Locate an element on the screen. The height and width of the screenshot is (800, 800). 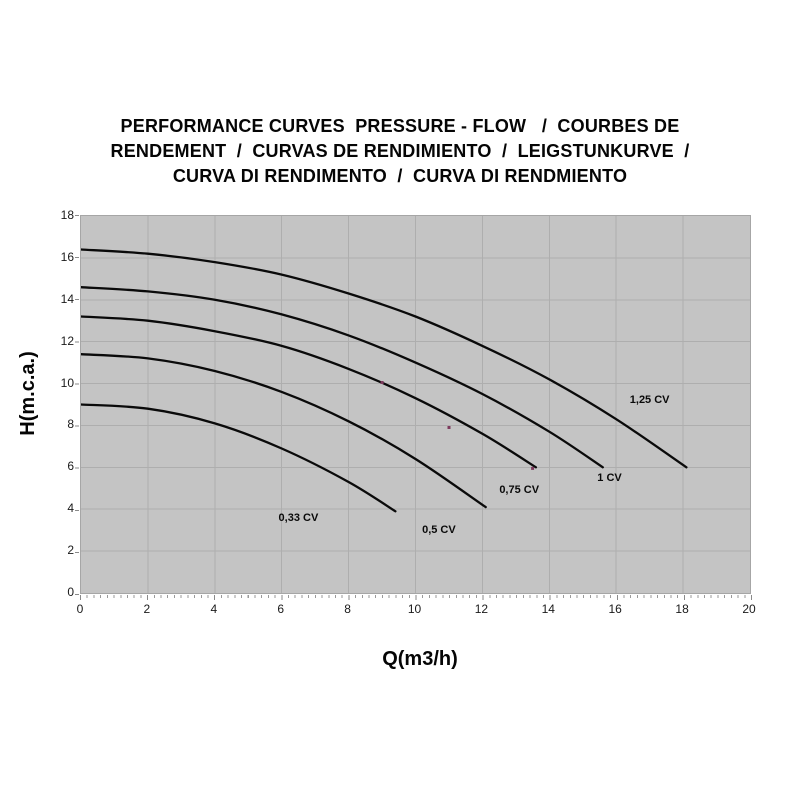
x-tick-label: 16 is located at coordinates (615, 609).